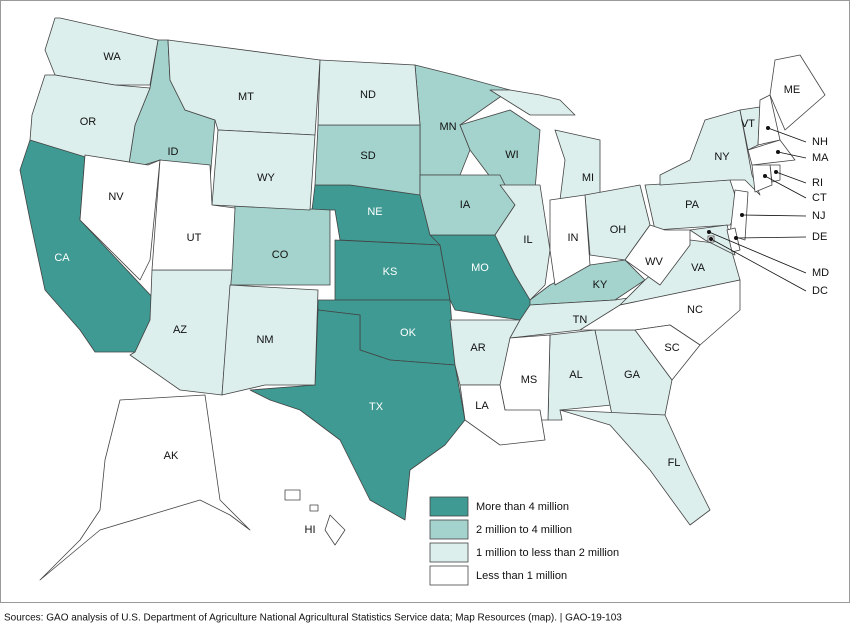 This screenshot has height=628, width=850. Describe the element at coordinates (527, 240) in the screenshot. I see `state-label: IL` at that location.